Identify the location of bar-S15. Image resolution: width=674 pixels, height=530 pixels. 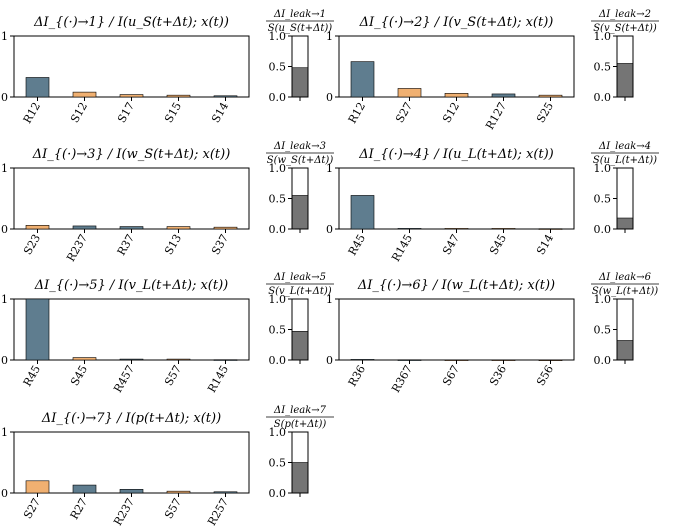
(178, 96).